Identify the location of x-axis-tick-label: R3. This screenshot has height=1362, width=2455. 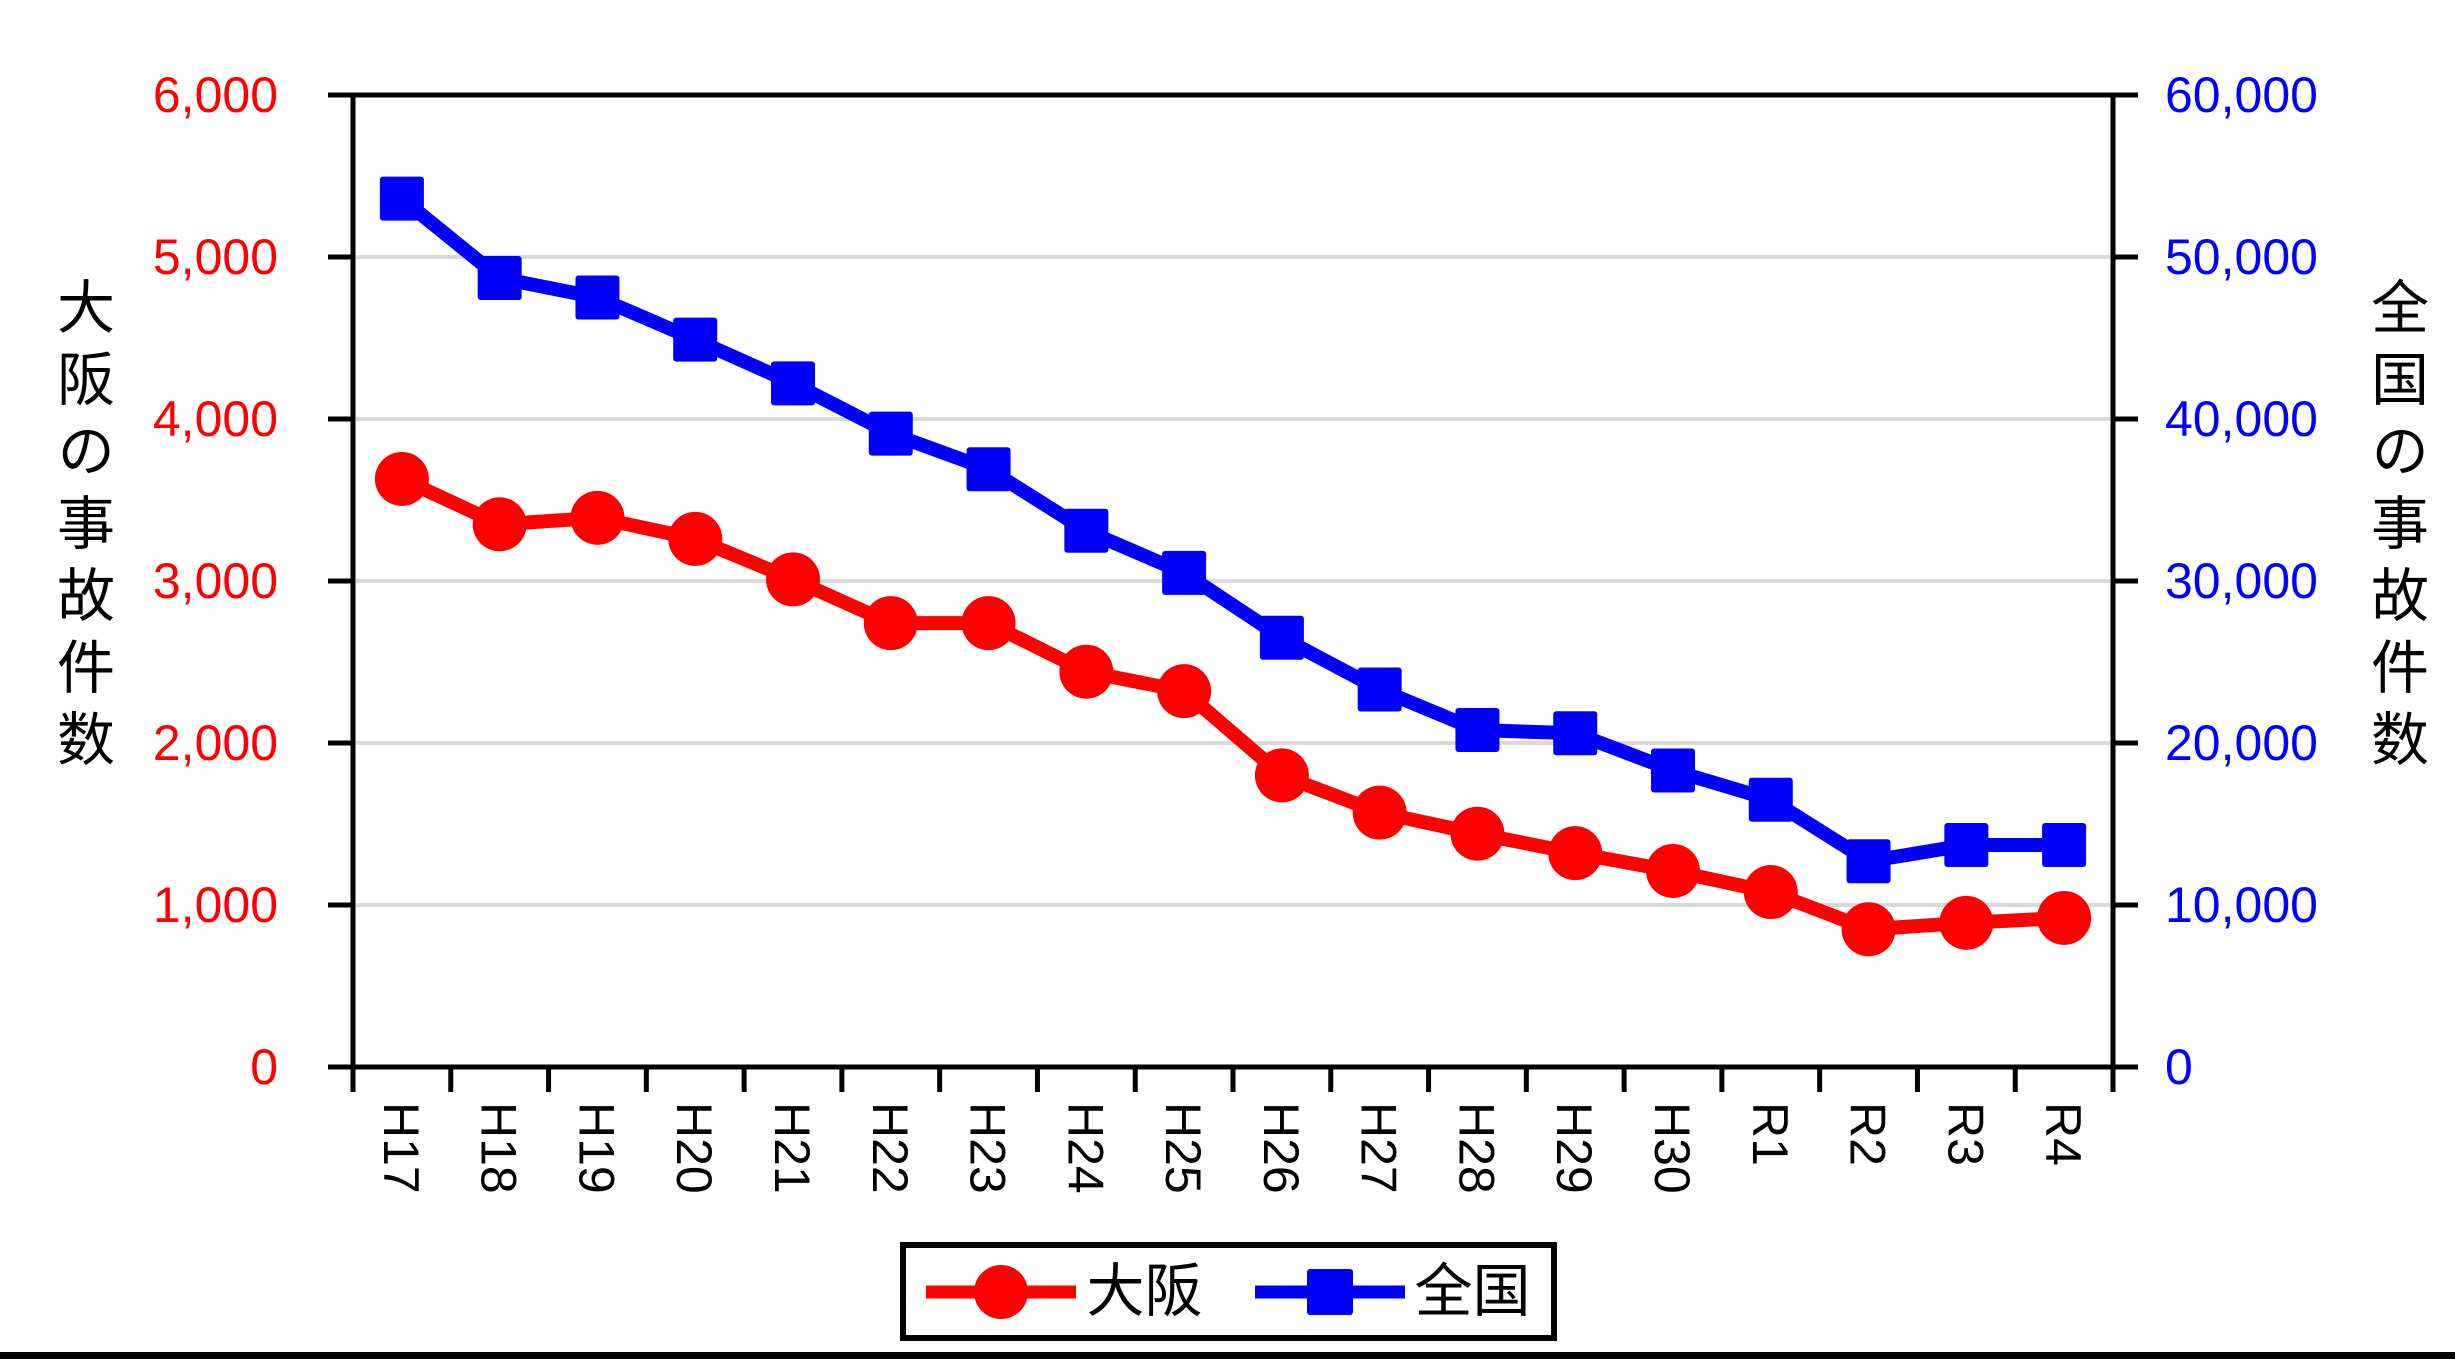
(1965, 1134).